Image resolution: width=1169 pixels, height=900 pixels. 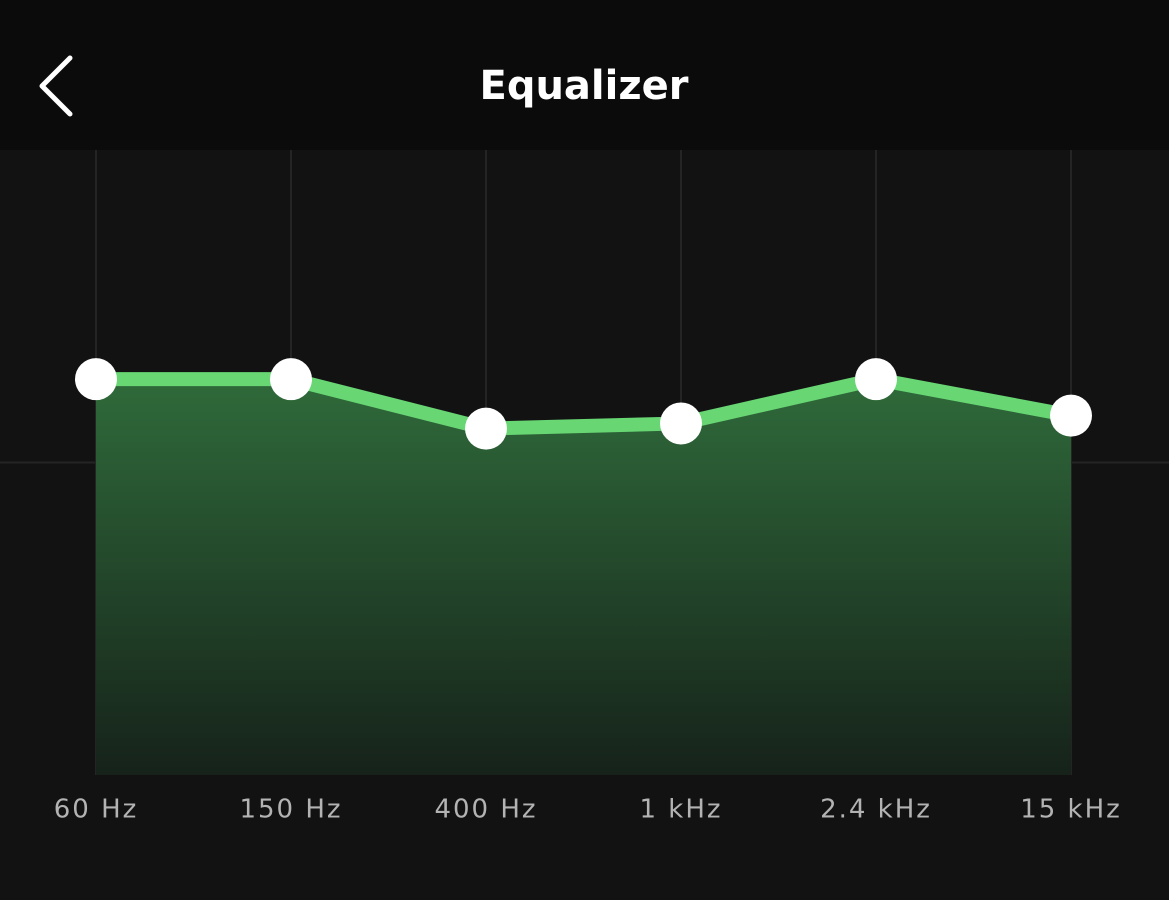 I want to click on x-tick-label: 150 Hz, so click(x=290, y=810).